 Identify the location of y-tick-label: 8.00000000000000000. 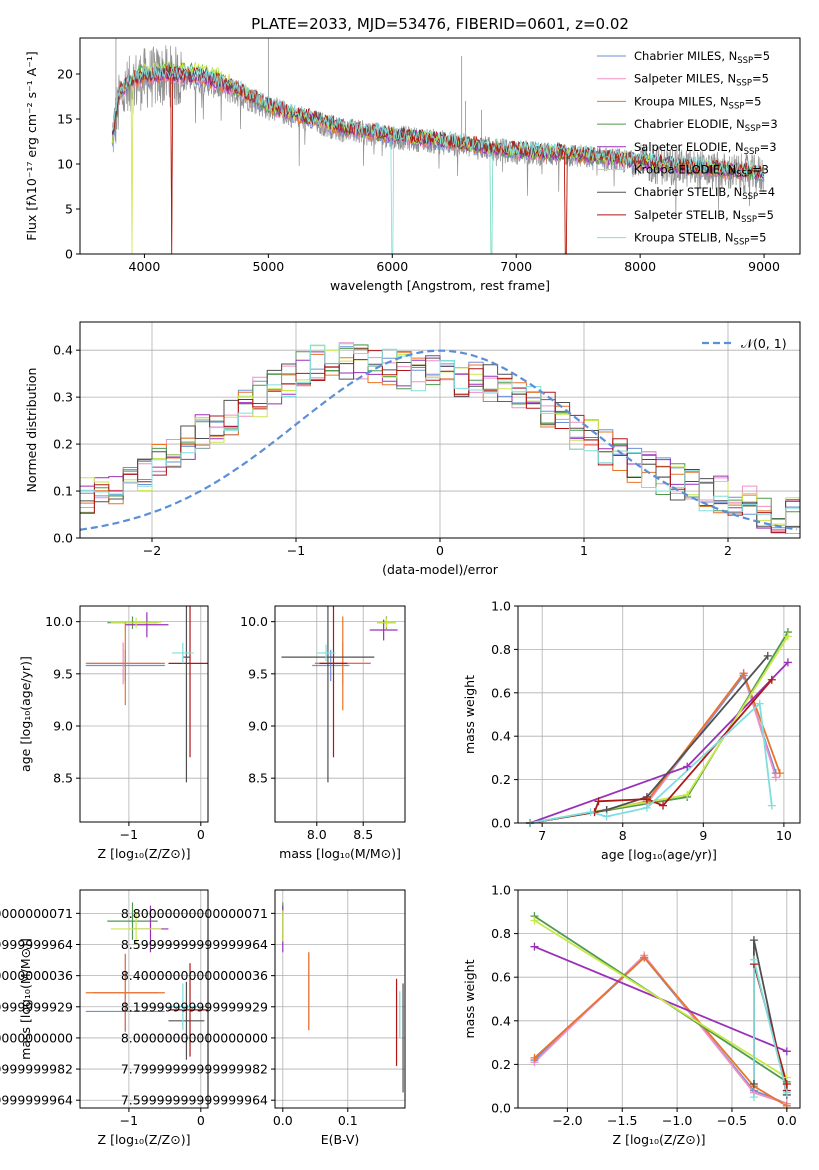
(194, 1037).